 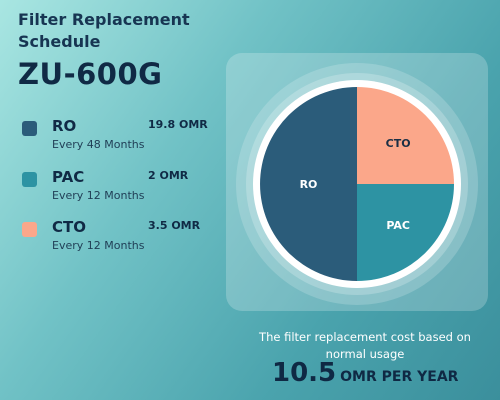 I want to click on legend-label-pac: PAC, so click(x=68, y=177).